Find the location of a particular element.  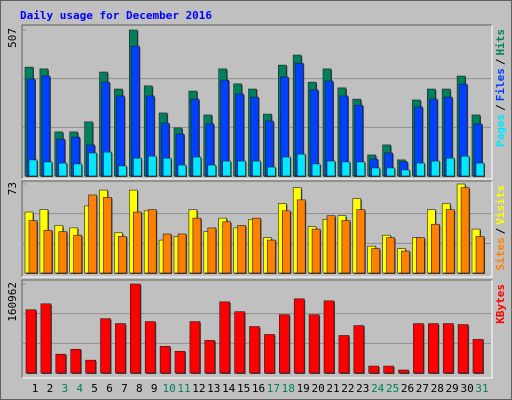

x-tick-label: 5 is located at coordinates (94, 388).